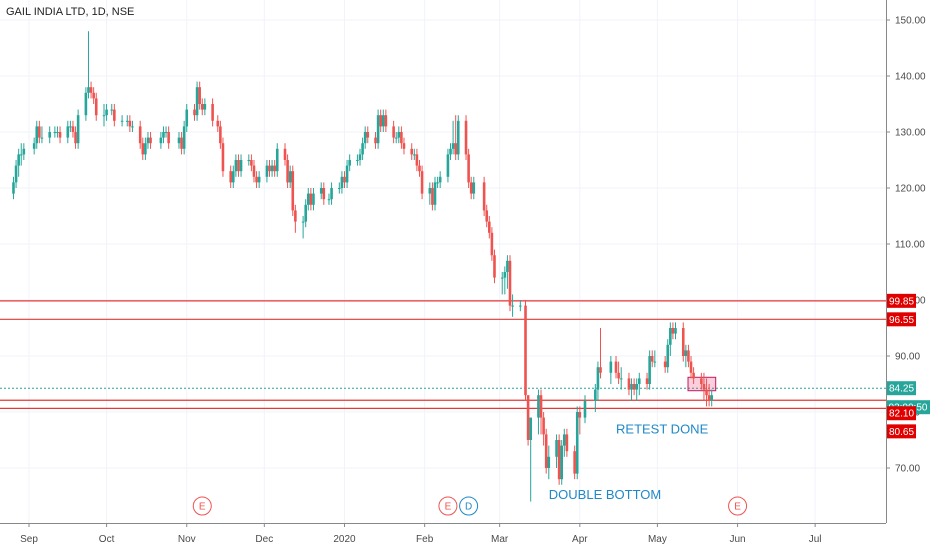 This screenshot has height=550, width=932. Describe the element at coordinates (70, 12) in the screenshot. I see `chart-title: GAIL INDIA LTD, 1D, NSE` at that location.